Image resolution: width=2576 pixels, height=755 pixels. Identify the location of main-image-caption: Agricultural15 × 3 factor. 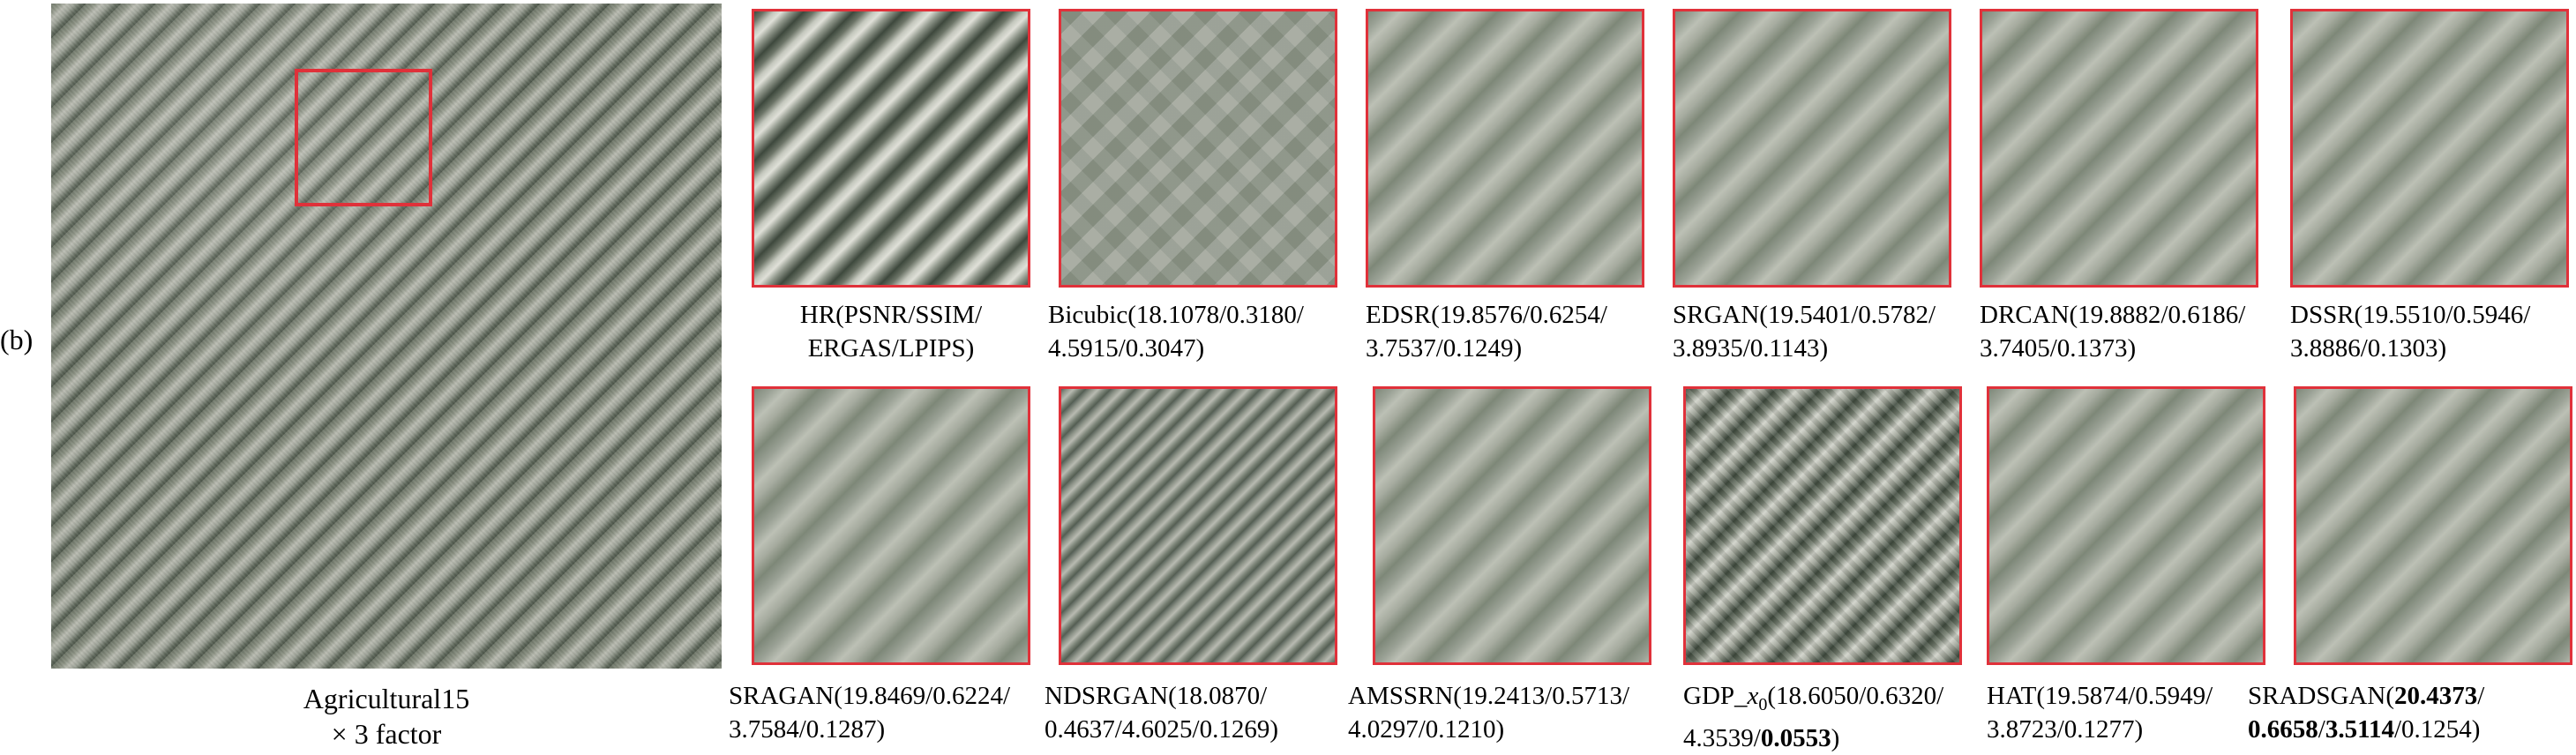
(387, 716).